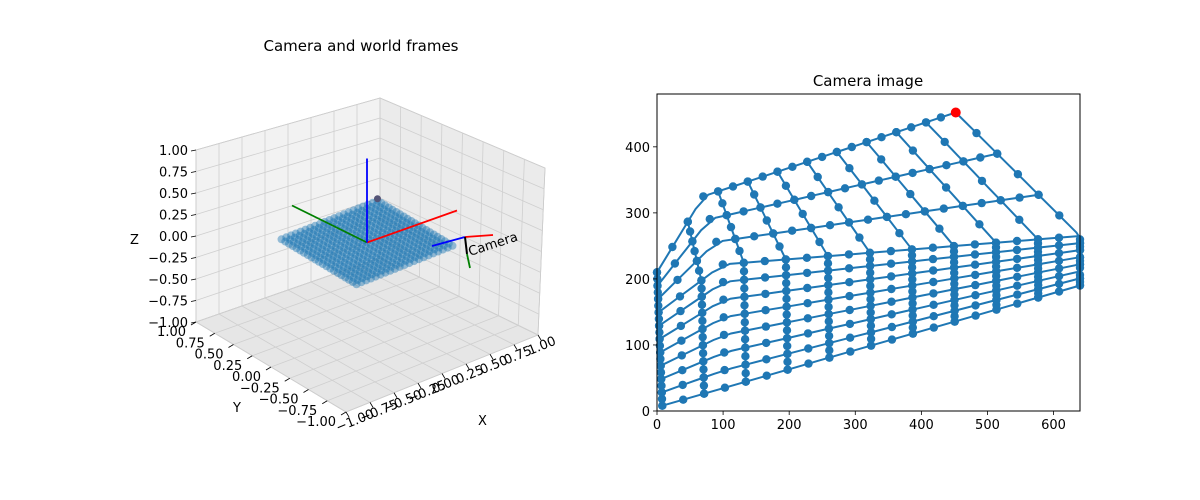  What do you see at coordinates (921, 425) in the screenshot?
I see `x-tick-label-2d: 400` at bounding box center [921, 425].